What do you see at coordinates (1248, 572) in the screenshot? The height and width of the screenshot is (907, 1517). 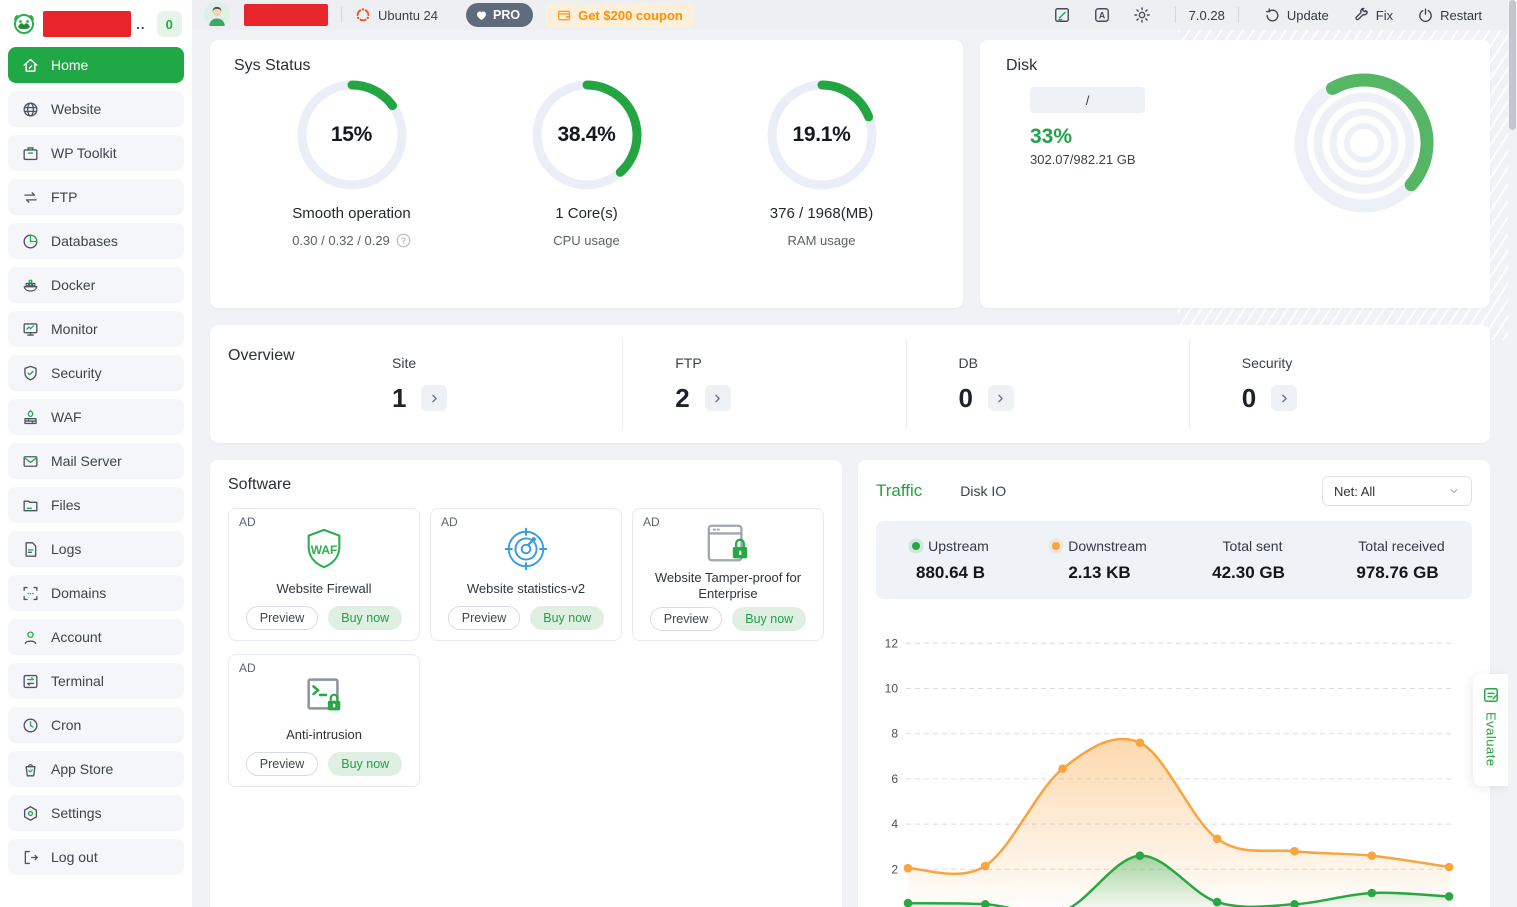 I see `total-sent-value: 42.30 GB` at bounding box center [1248, 572].